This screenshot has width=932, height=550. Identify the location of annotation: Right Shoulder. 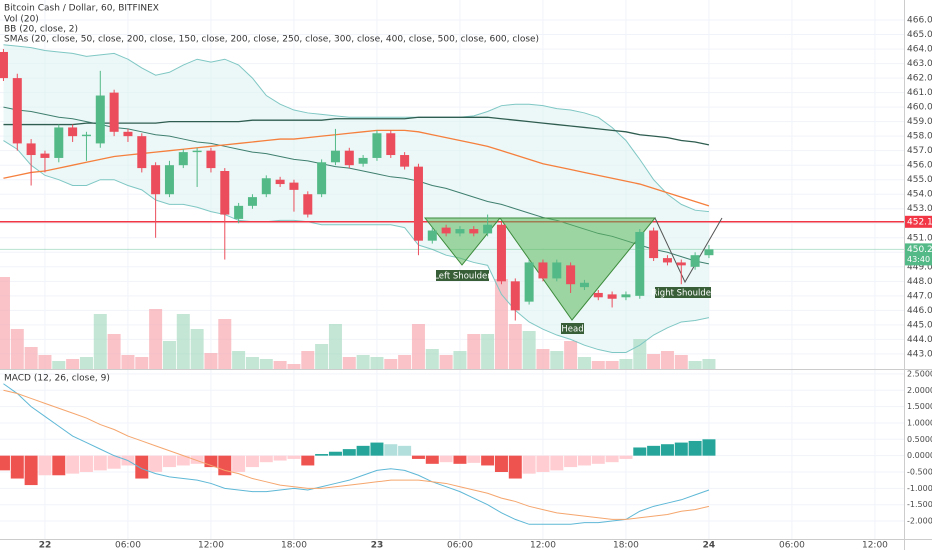
(683, 294).